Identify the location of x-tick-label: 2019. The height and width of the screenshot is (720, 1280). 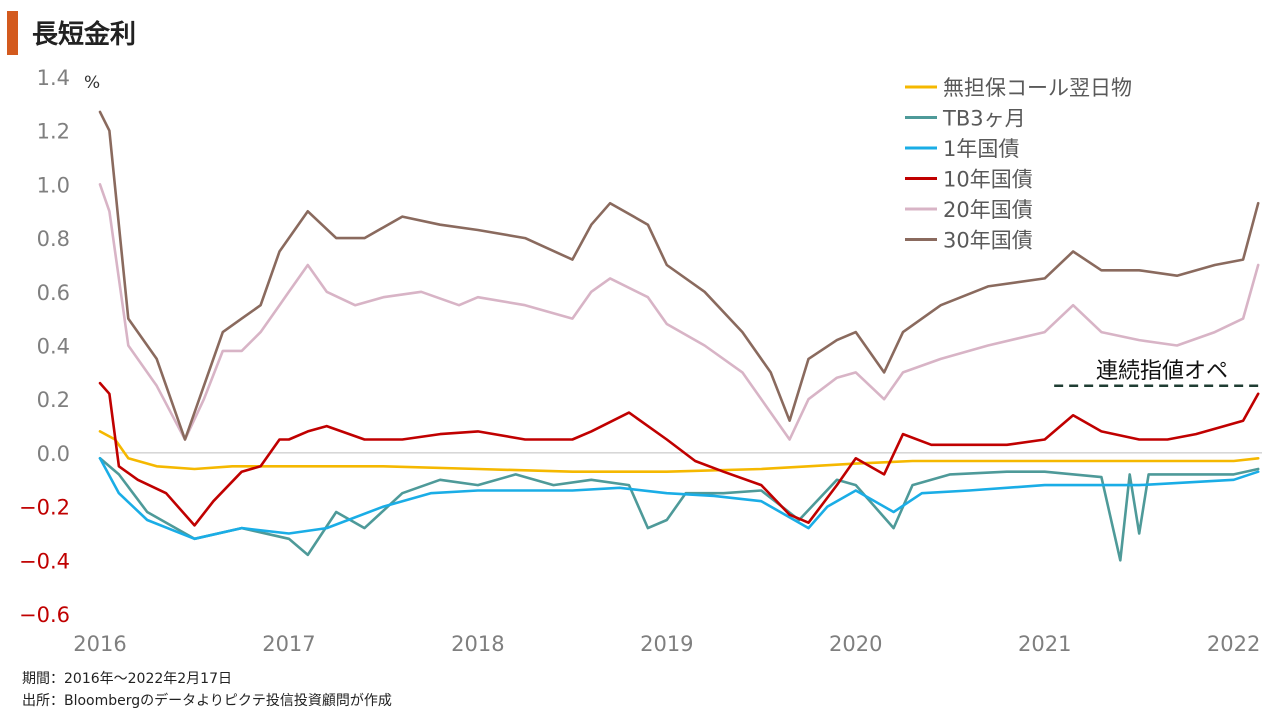
(666, 644).